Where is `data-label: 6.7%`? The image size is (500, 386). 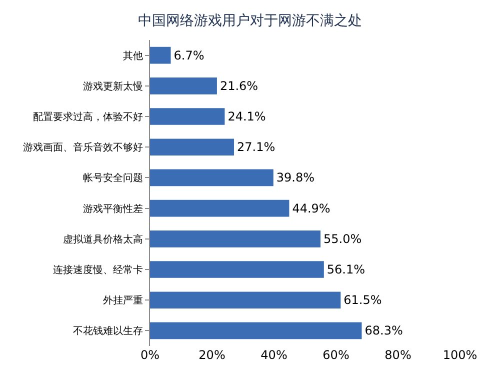
data-label: 6.7% is located at coordinates (189, 55).